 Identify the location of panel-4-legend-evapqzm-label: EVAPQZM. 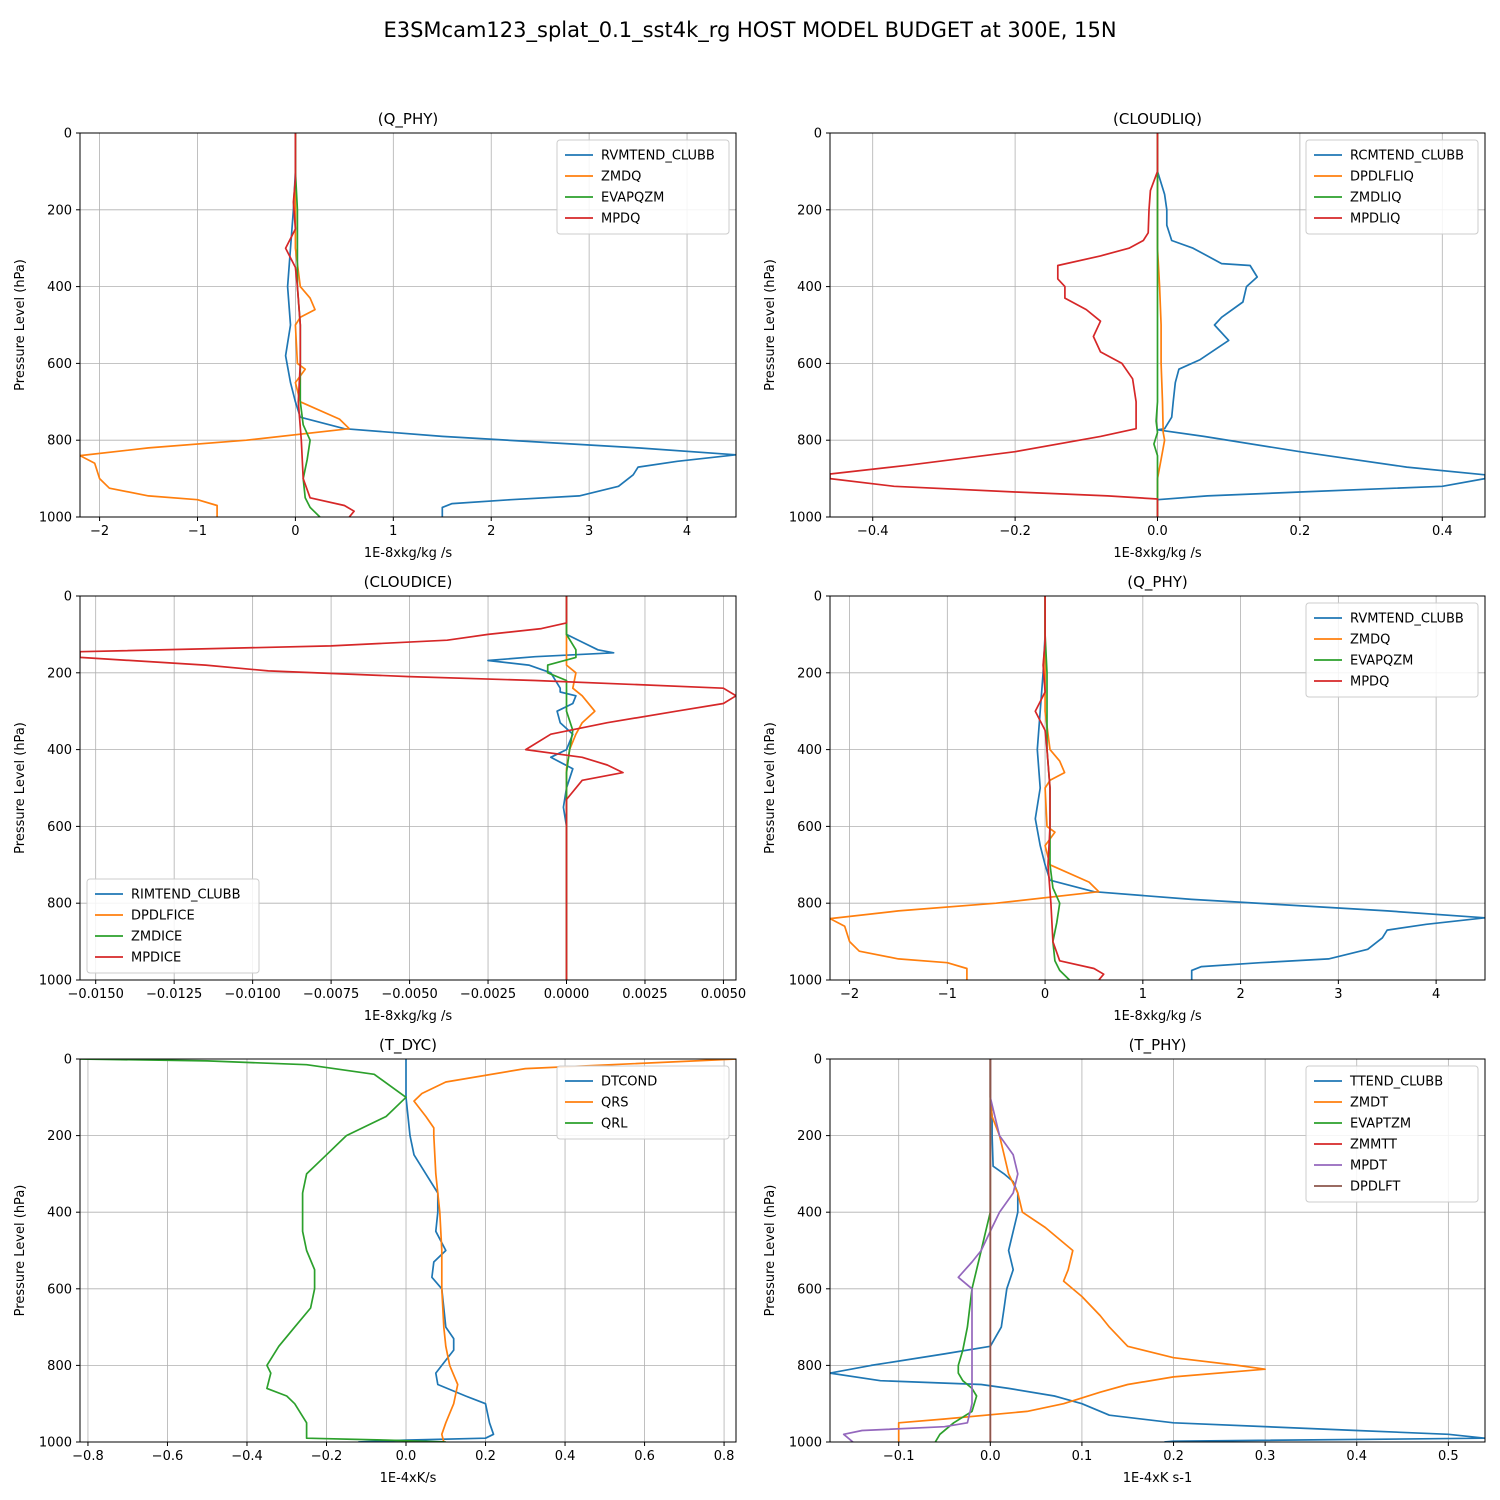
(1381, 661).